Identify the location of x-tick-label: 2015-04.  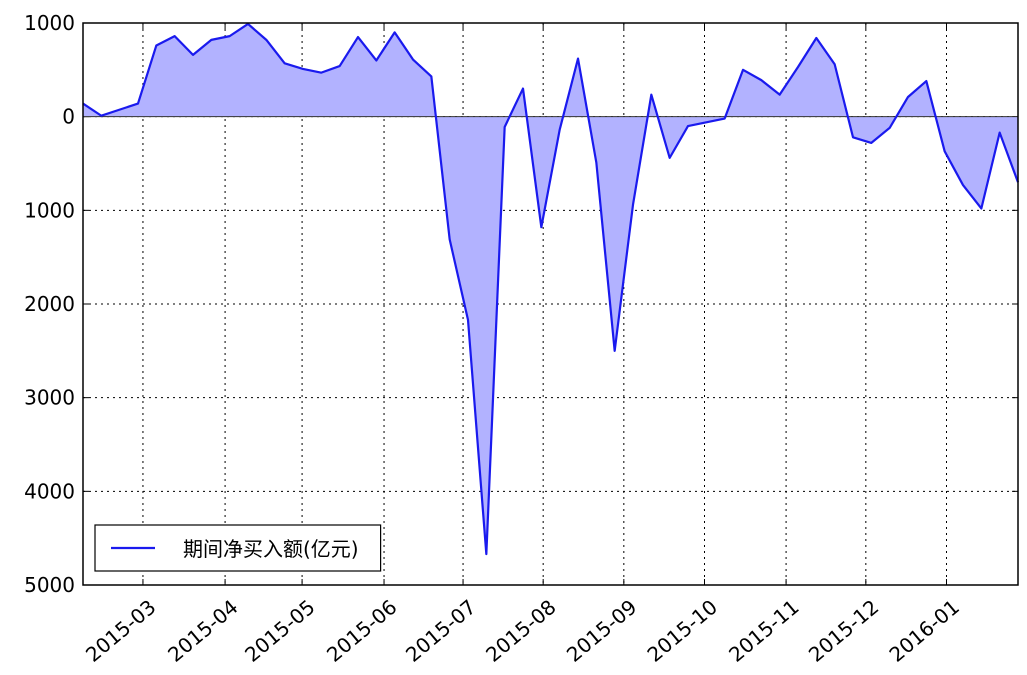
(202, 631).